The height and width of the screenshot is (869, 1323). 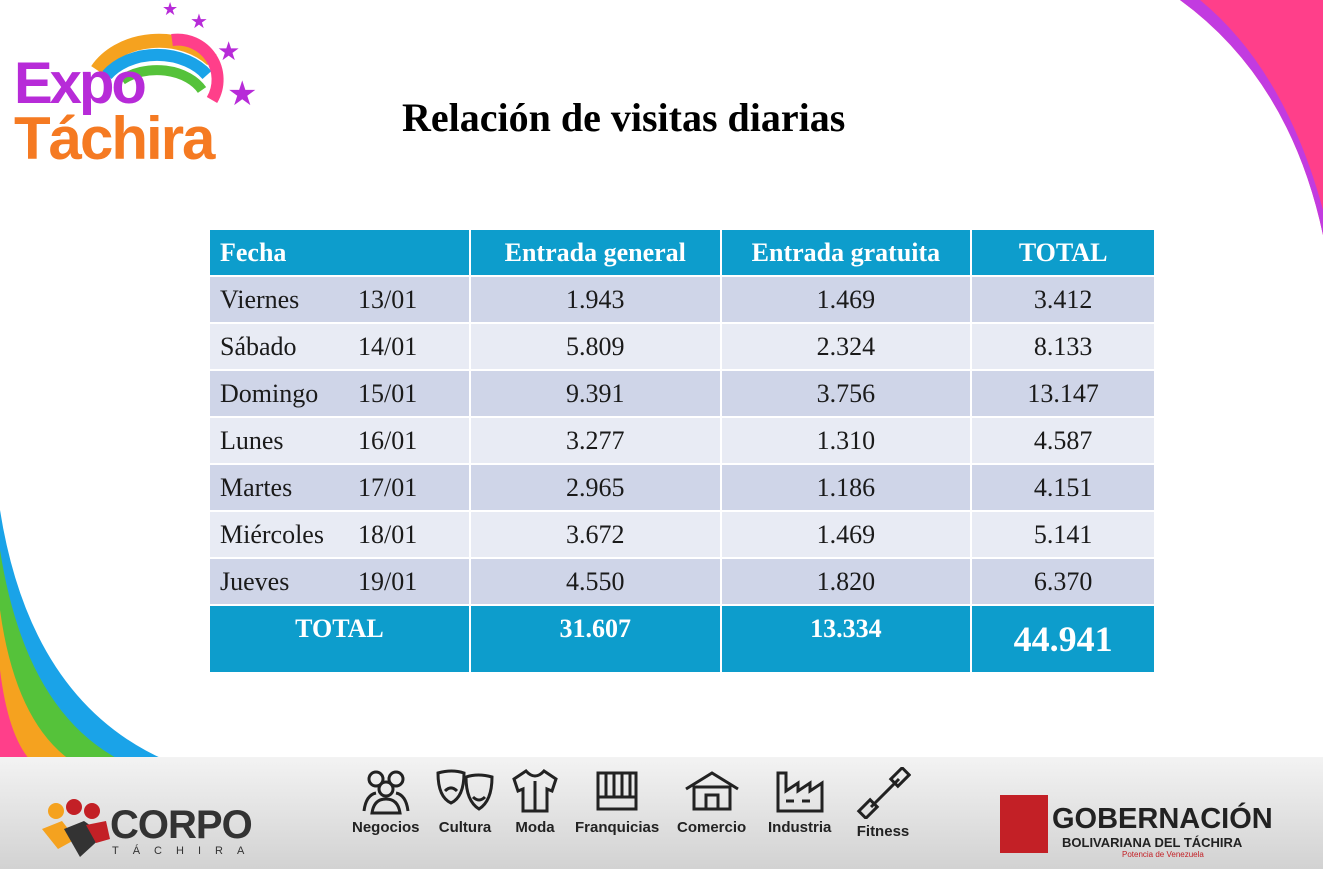 I want to click on category-moda: Moda, so click(x=535, y=801).